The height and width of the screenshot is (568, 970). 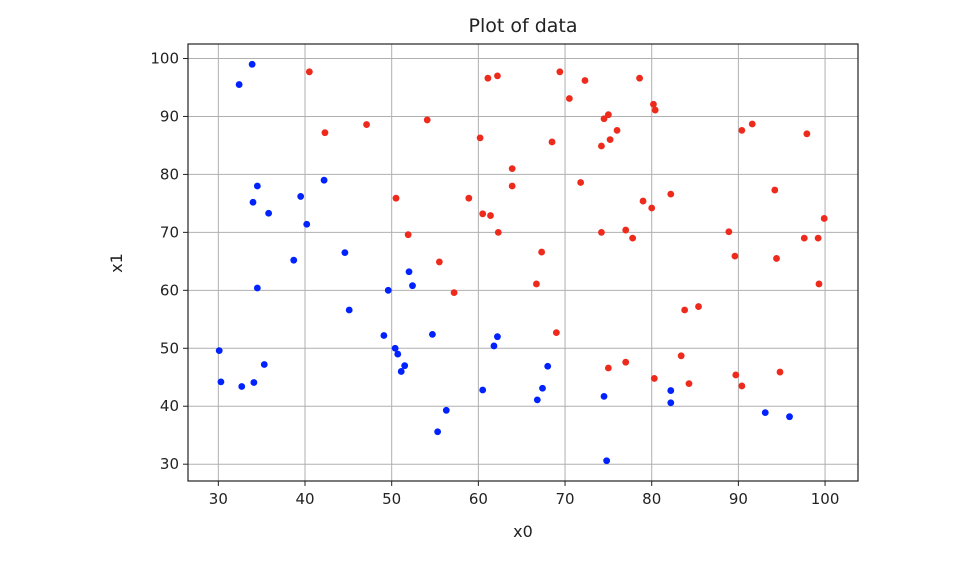 What do you see at coordinates (116, 263) in the screenshot?
I see `y-axis-label: x1` at bounding box center [116, 263].